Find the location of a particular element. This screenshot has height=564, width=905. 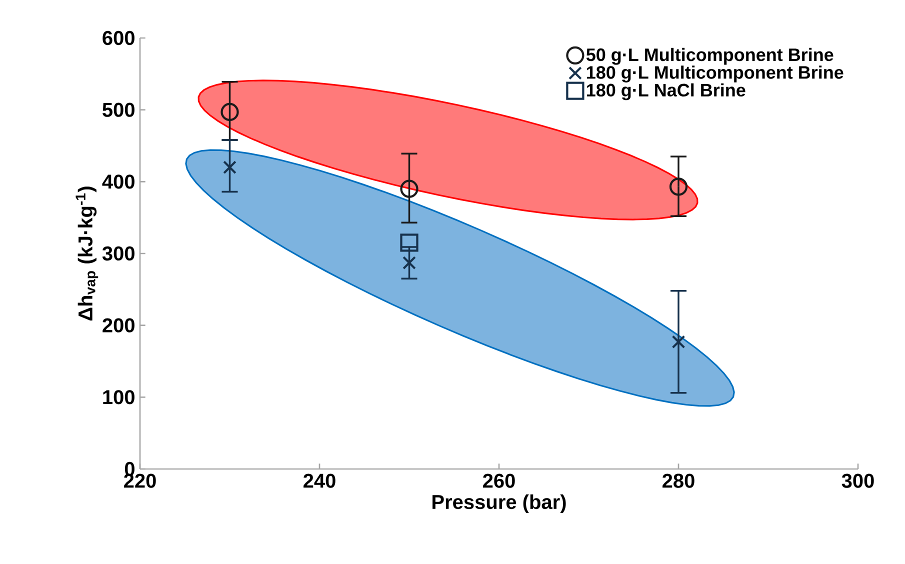

legend-label: 180 g·L Multicomponent Brine is located at coordinates (715, 74).